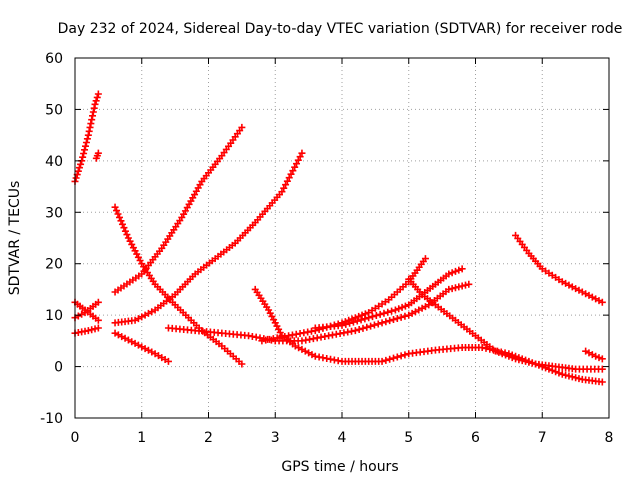  I want to click on x-tick-label: 2, so click(208, 438).